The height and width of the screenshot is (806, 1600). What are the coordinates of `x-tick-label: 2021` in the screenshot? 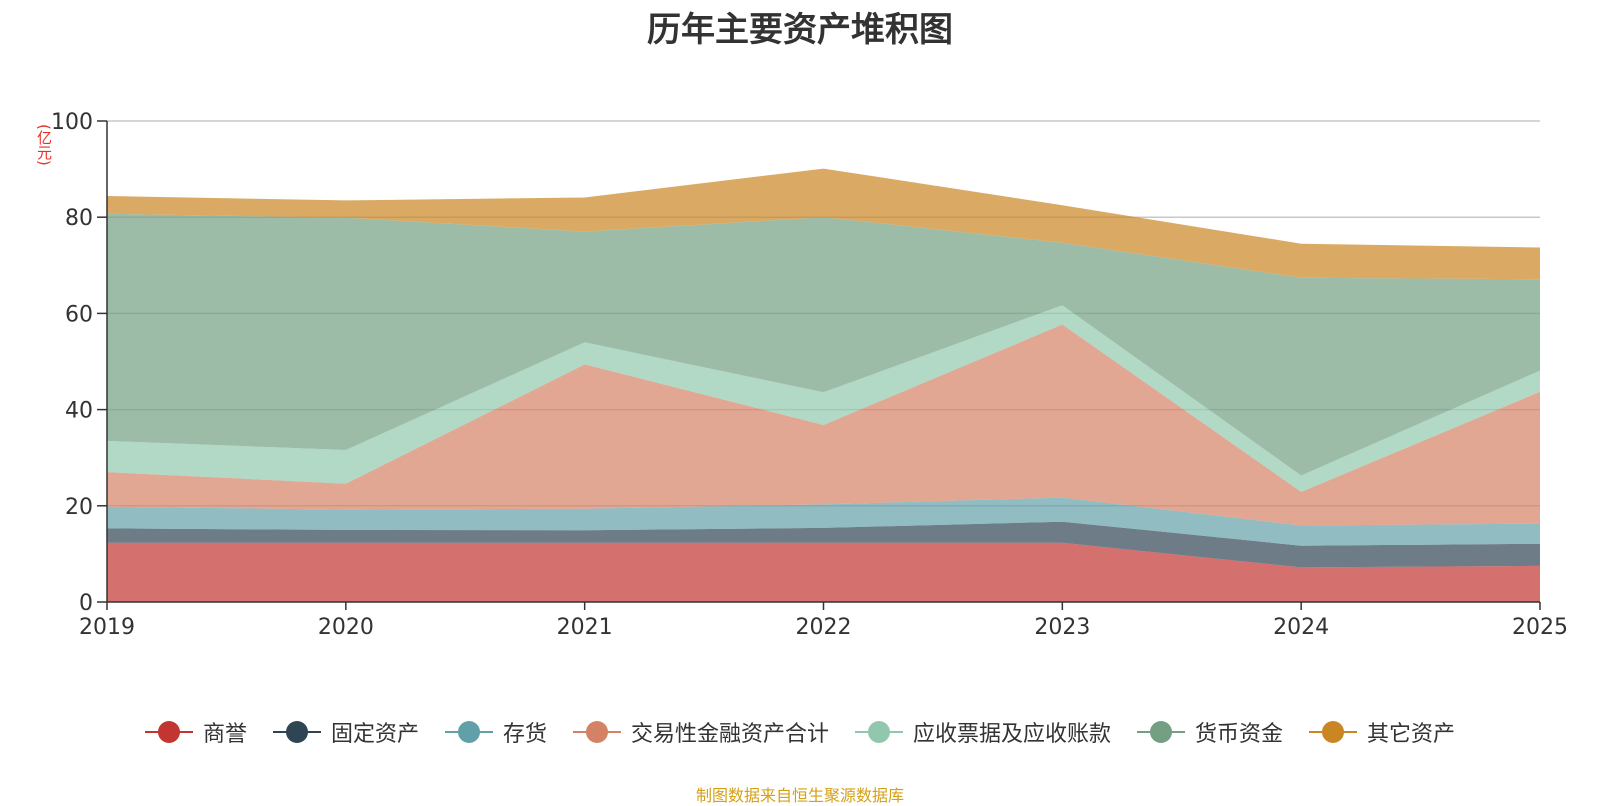 It's located at (585, 627).